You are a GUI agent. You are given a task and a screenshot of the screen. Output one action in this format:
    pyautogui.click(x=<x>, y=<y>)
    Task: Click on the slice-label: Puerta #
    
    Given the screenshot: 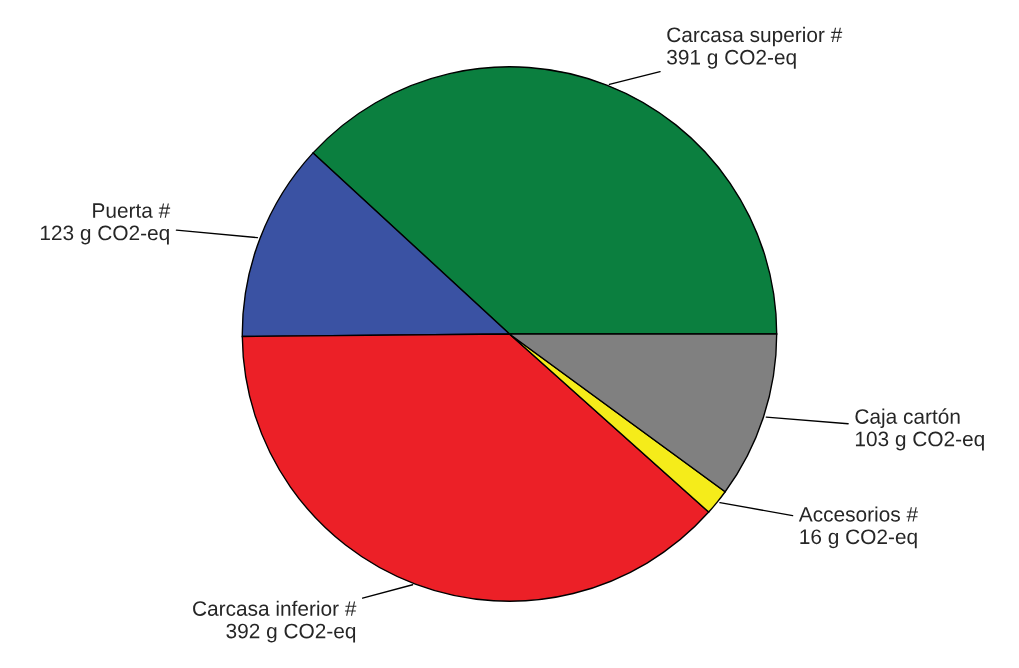 What is the action you would take?
    pyautogui.click(x=132, y=210)
    